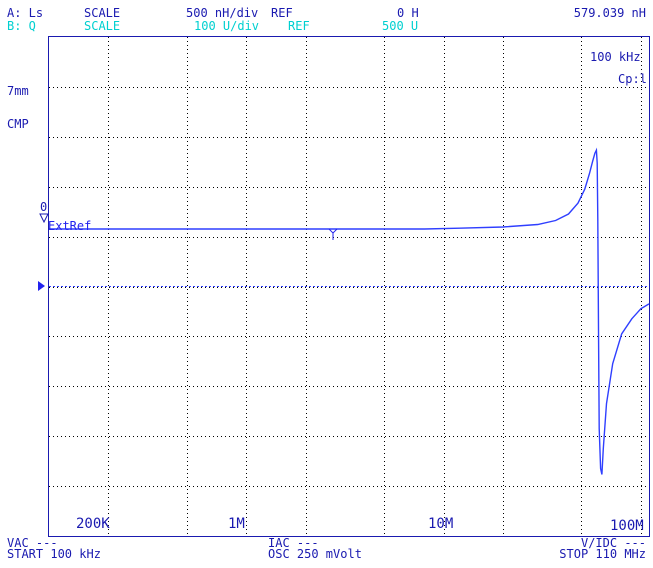  I want to click on vac-label: VAC ---, so click(32, 543).